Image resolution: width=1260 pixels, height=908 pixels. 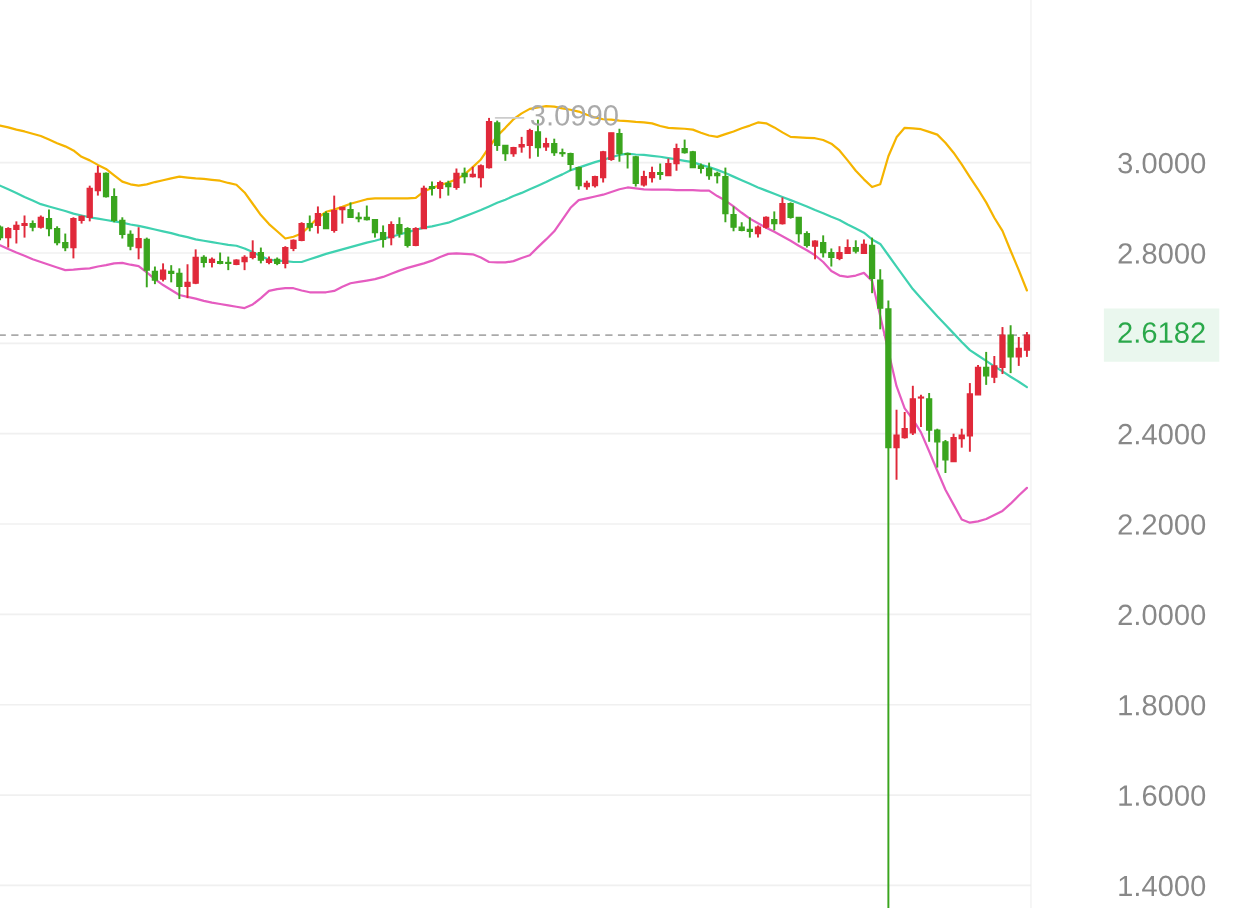 I want to click on y-tick-label: 2.4000, so click(x=1162, y=434).